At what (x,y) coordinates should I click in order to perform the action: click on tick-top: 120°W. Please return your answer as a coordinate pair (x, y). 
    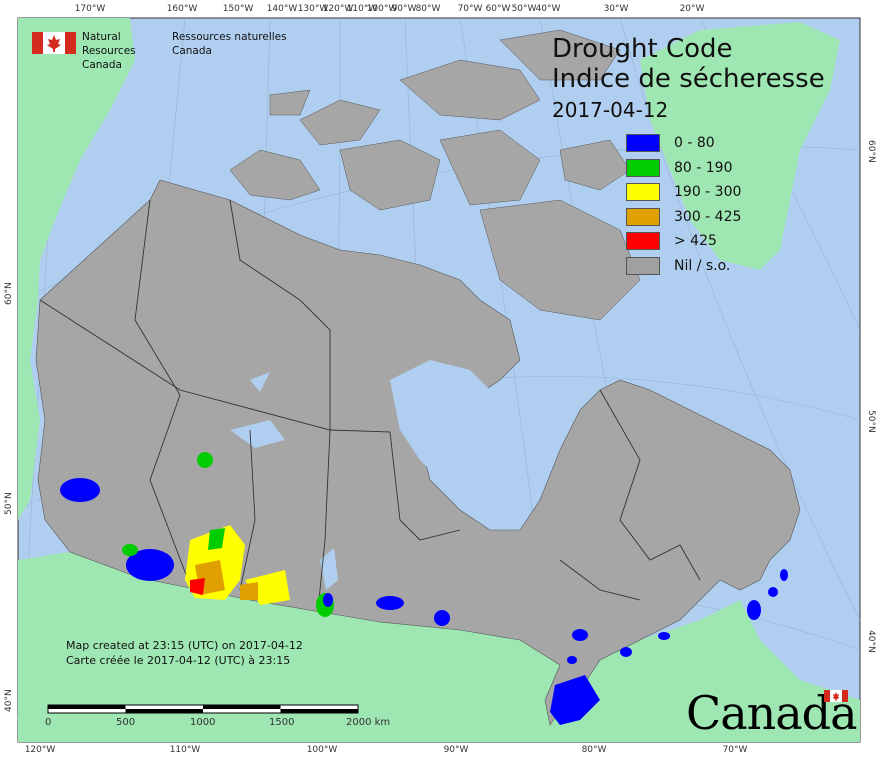
    Looking at the image, I should click on (338, 9).